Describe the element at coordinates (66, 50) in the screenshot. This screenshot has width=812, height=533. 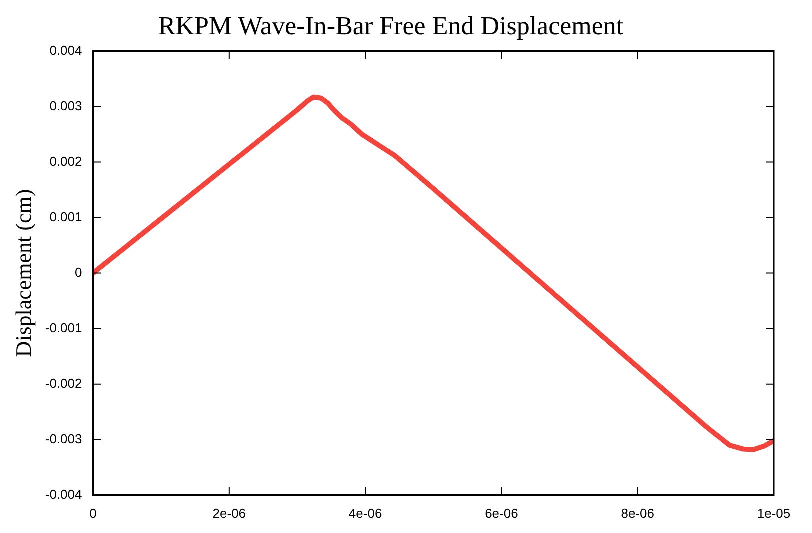
I see `y-tick-label: 0.004` at that location.